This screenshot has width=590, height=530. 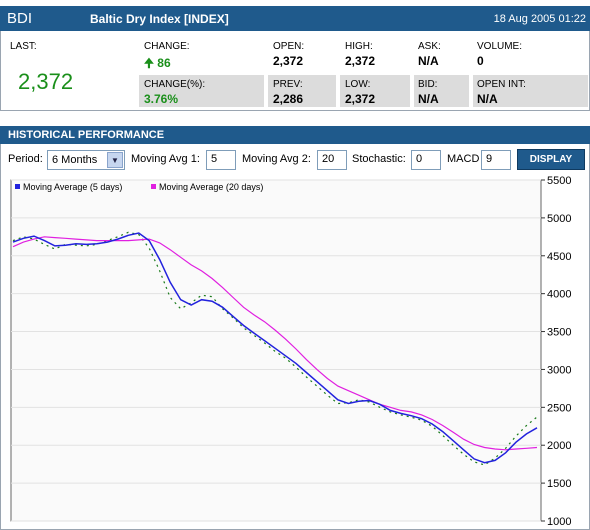 What do you see at coordinates (559, 295) in the screenshot?
I see `y-tick-label: 4000` at bounding box center [559, 295].